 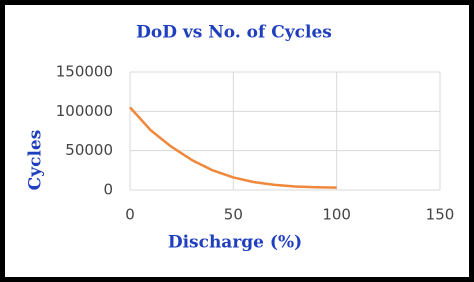 What do you see at coordinates (440, 215) in the screenshot?
I see `x-tick-label: 150` at bounding box center [440, 215].